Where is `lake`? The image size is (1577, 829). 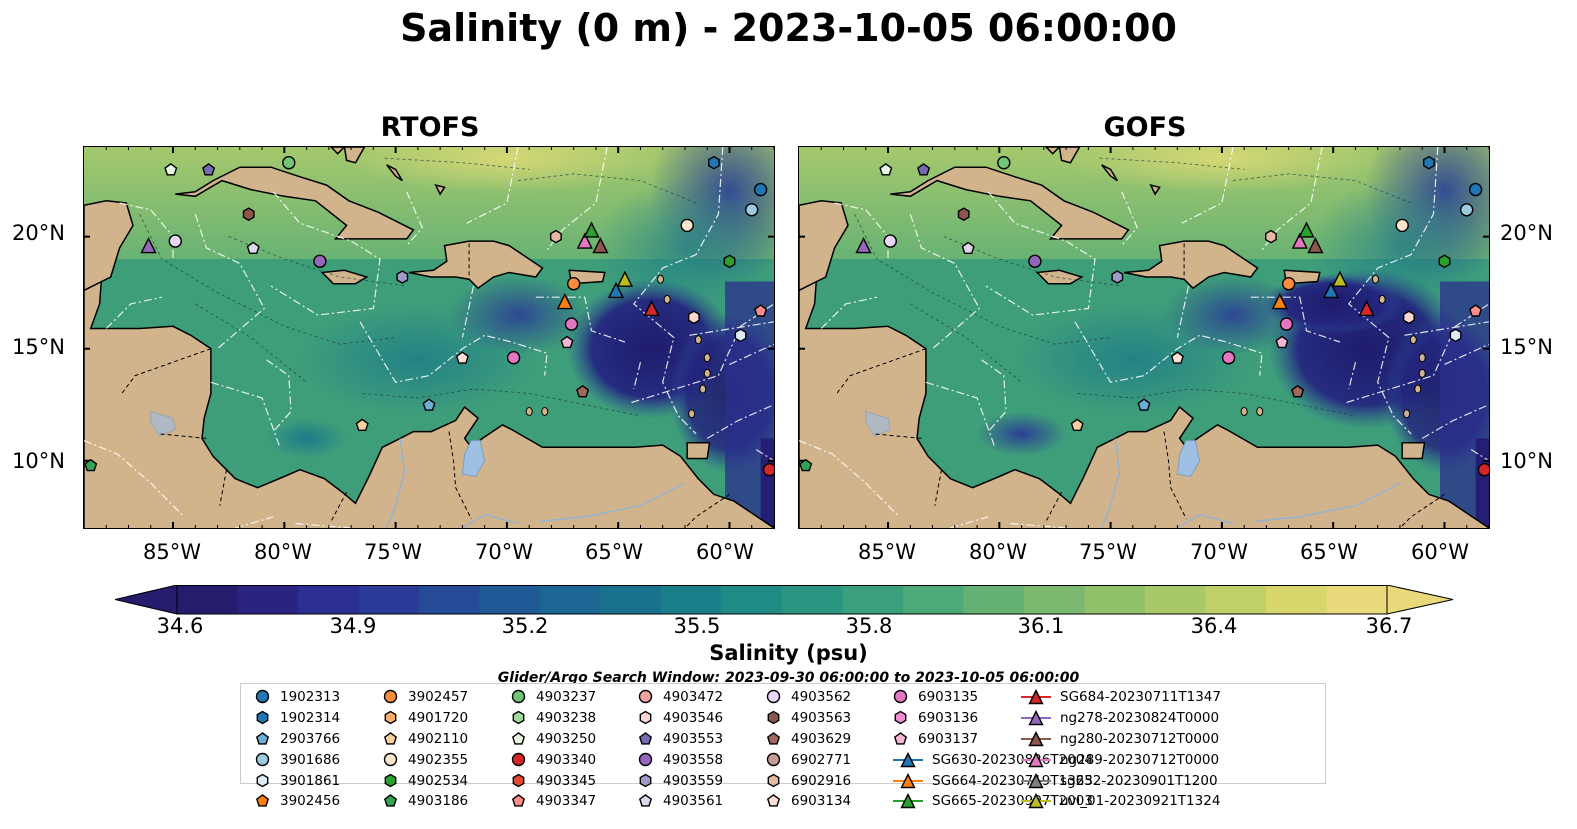 lake is located at coordinates (473, 459).